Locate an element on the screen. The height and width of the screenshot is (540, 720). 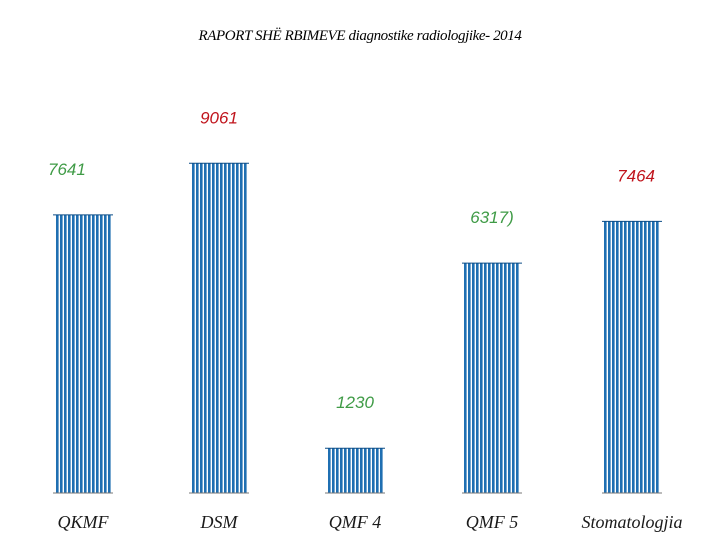
category-label: QMF 4 is located at coordinates (355, 522).